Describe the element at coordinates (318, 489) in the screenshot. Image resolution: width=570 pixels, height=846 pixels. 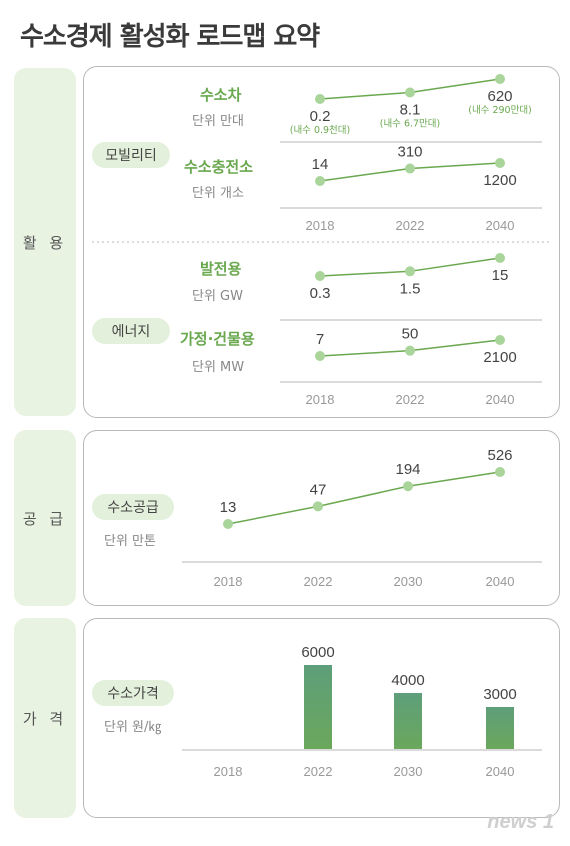
I see `supply-data-label: 47` at that location.